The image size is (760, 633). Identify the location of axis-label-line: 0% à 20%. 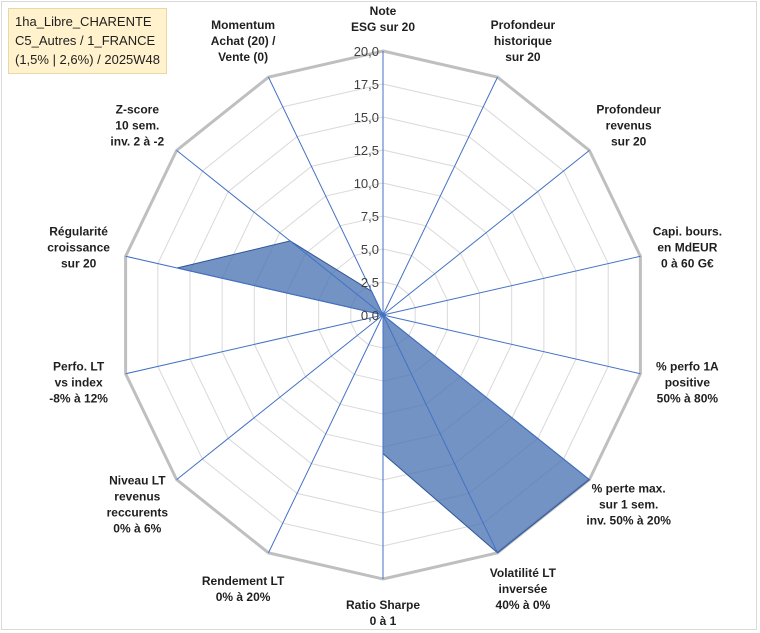
(243, 597).